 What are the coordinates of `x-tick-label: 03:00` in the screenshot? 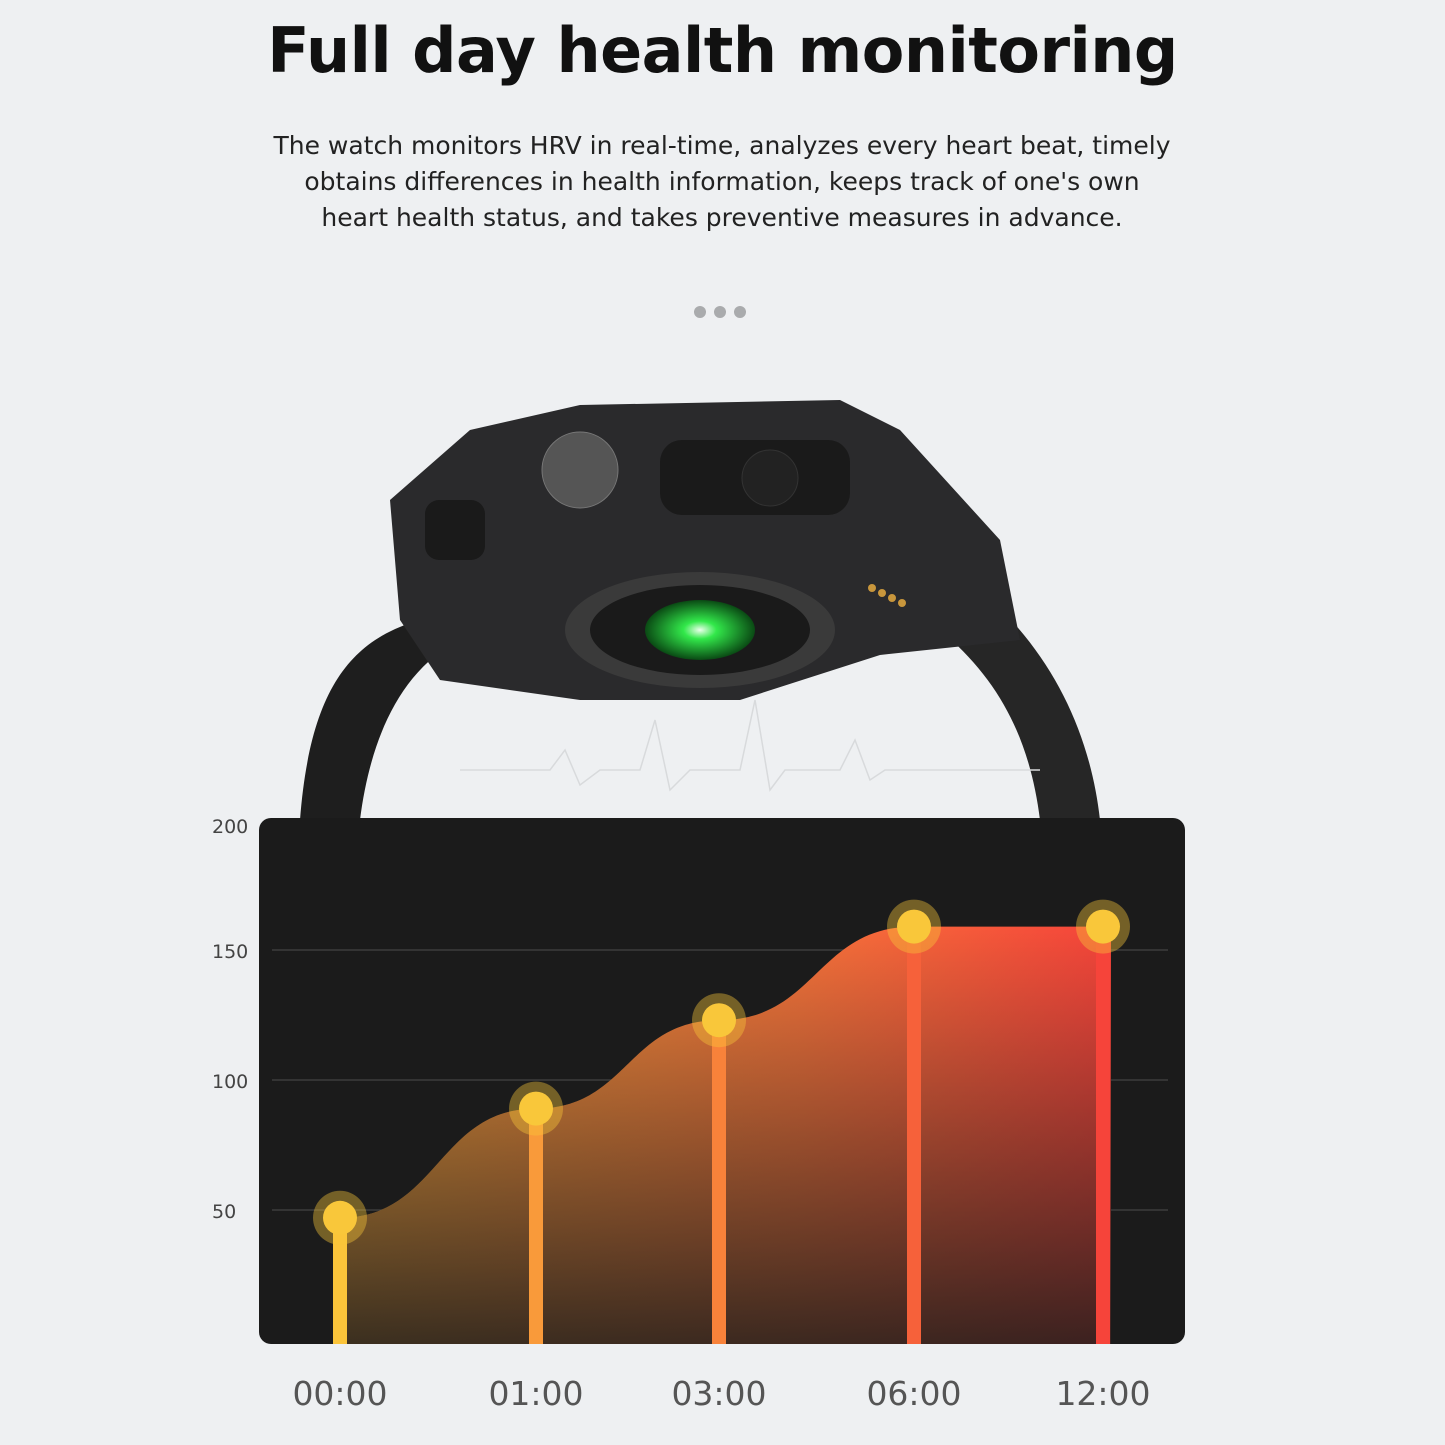 It's located at (718, 1393).